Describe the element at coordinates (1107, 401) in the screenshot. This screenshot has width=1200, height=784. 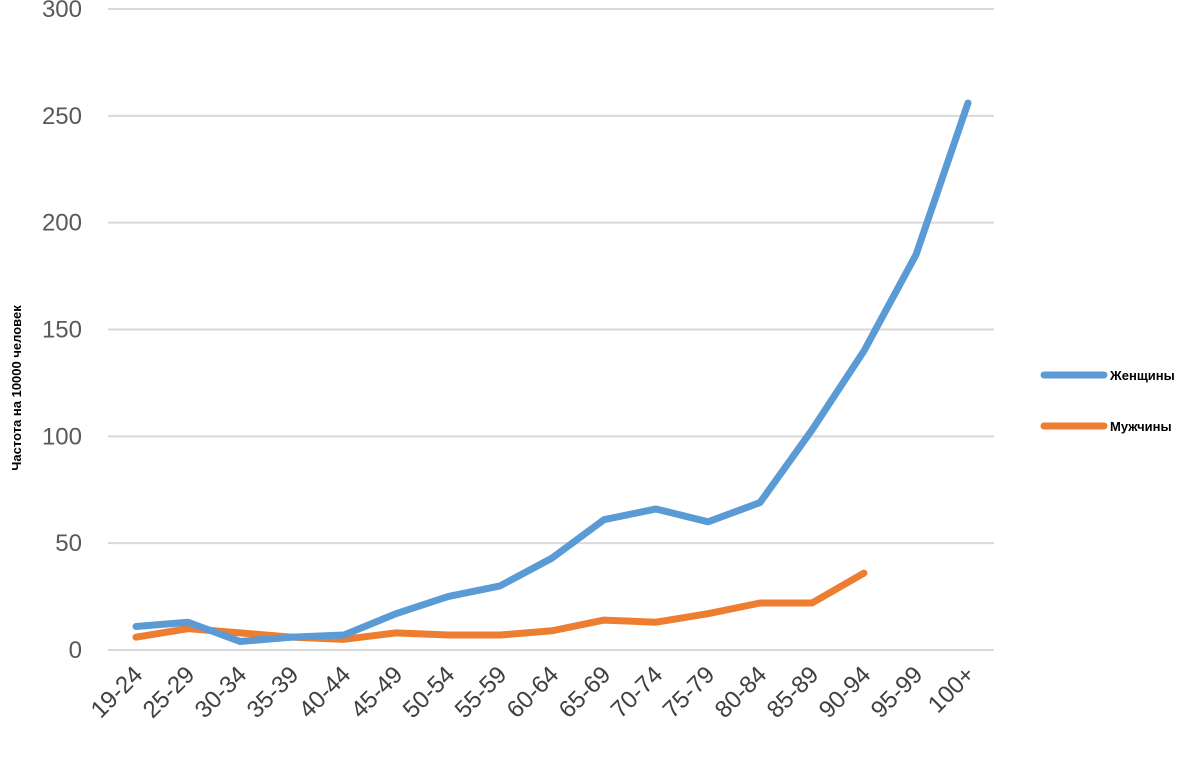
I see `legend: Женщины Мужчины` at that location.